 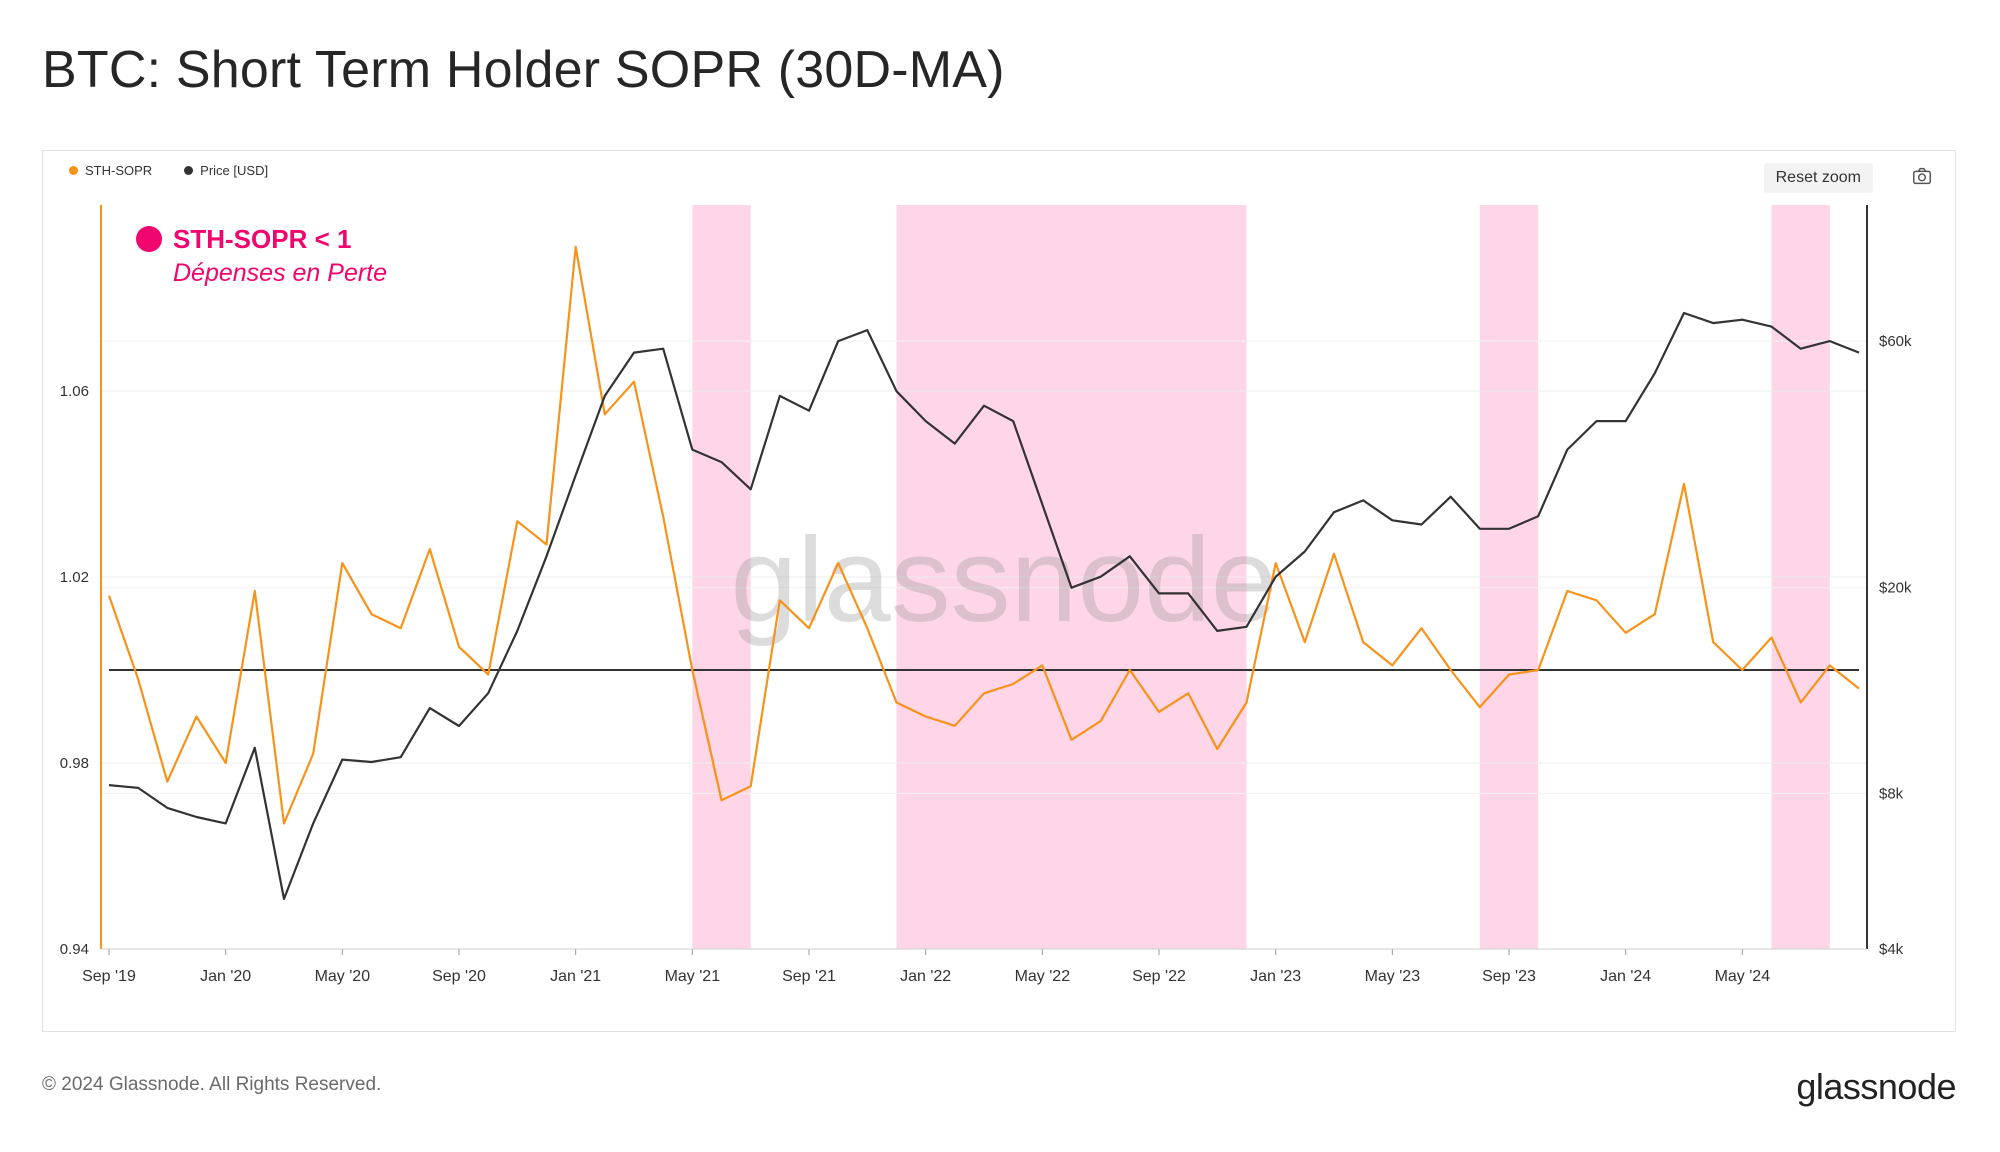 I want to click on legend-label-sth-sopr: STH-SOPR, so click(x=119, y=170).